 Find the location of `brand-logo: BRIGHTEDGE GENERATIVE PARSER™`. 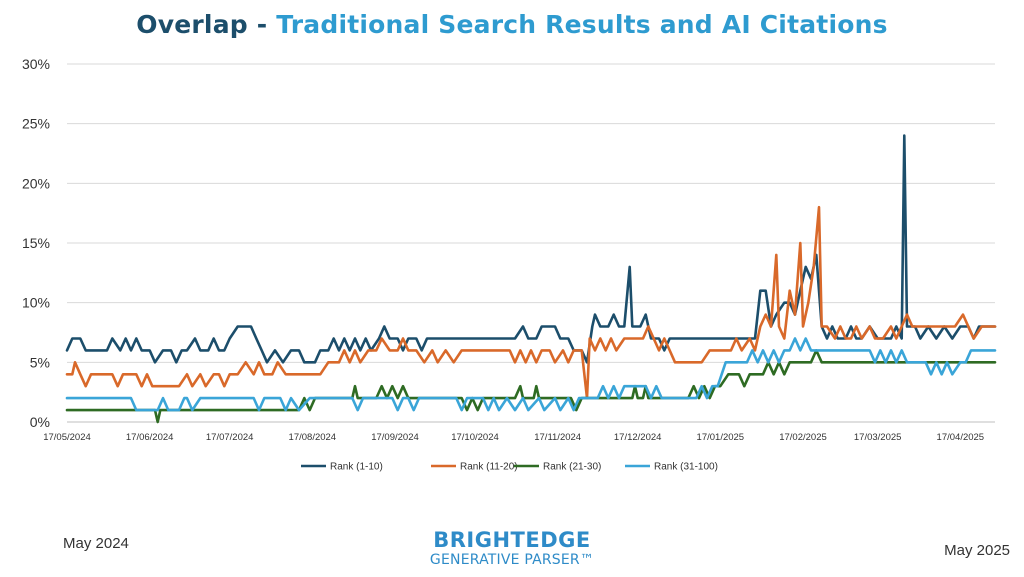

brand-logo: BRIGHTEDGE GENERATIVE PARSER™ is located at coordinates (512, 548).